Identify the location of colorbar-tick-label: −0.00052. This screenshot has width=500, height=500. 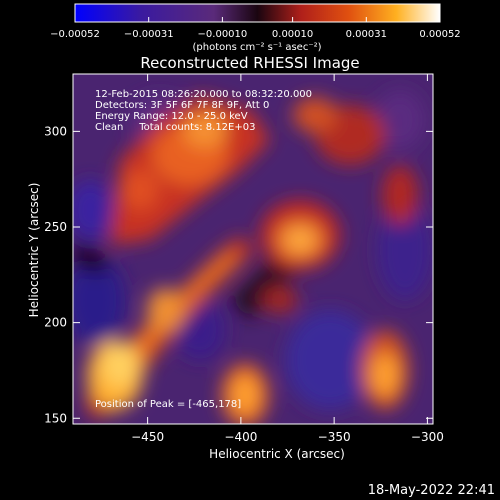
(75, 34).